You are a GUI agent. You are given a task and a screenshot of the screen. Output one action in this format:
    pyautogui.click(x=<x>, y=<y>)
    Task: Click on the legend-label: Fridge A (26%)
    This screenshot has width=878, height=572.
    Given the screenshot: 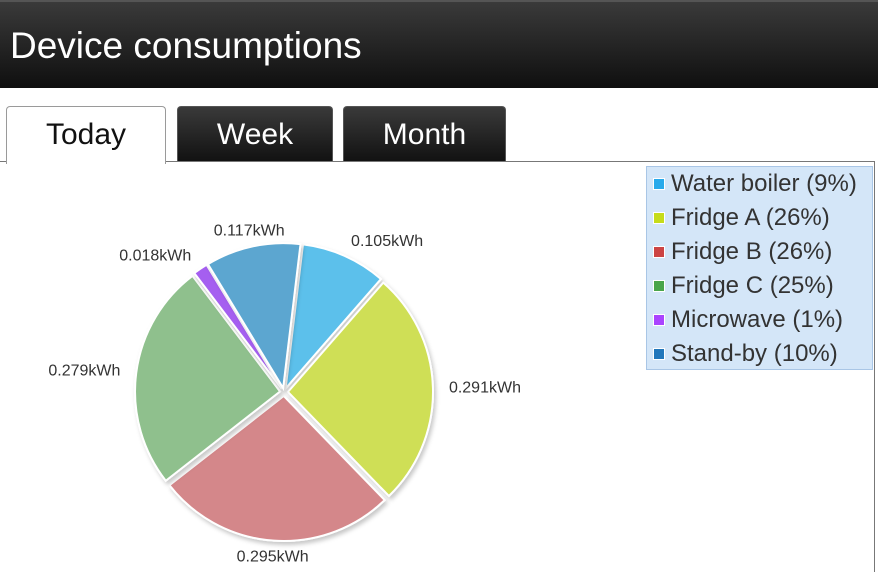 What is the action you would take?
    pyautogui.click(x=750, y=217)
    